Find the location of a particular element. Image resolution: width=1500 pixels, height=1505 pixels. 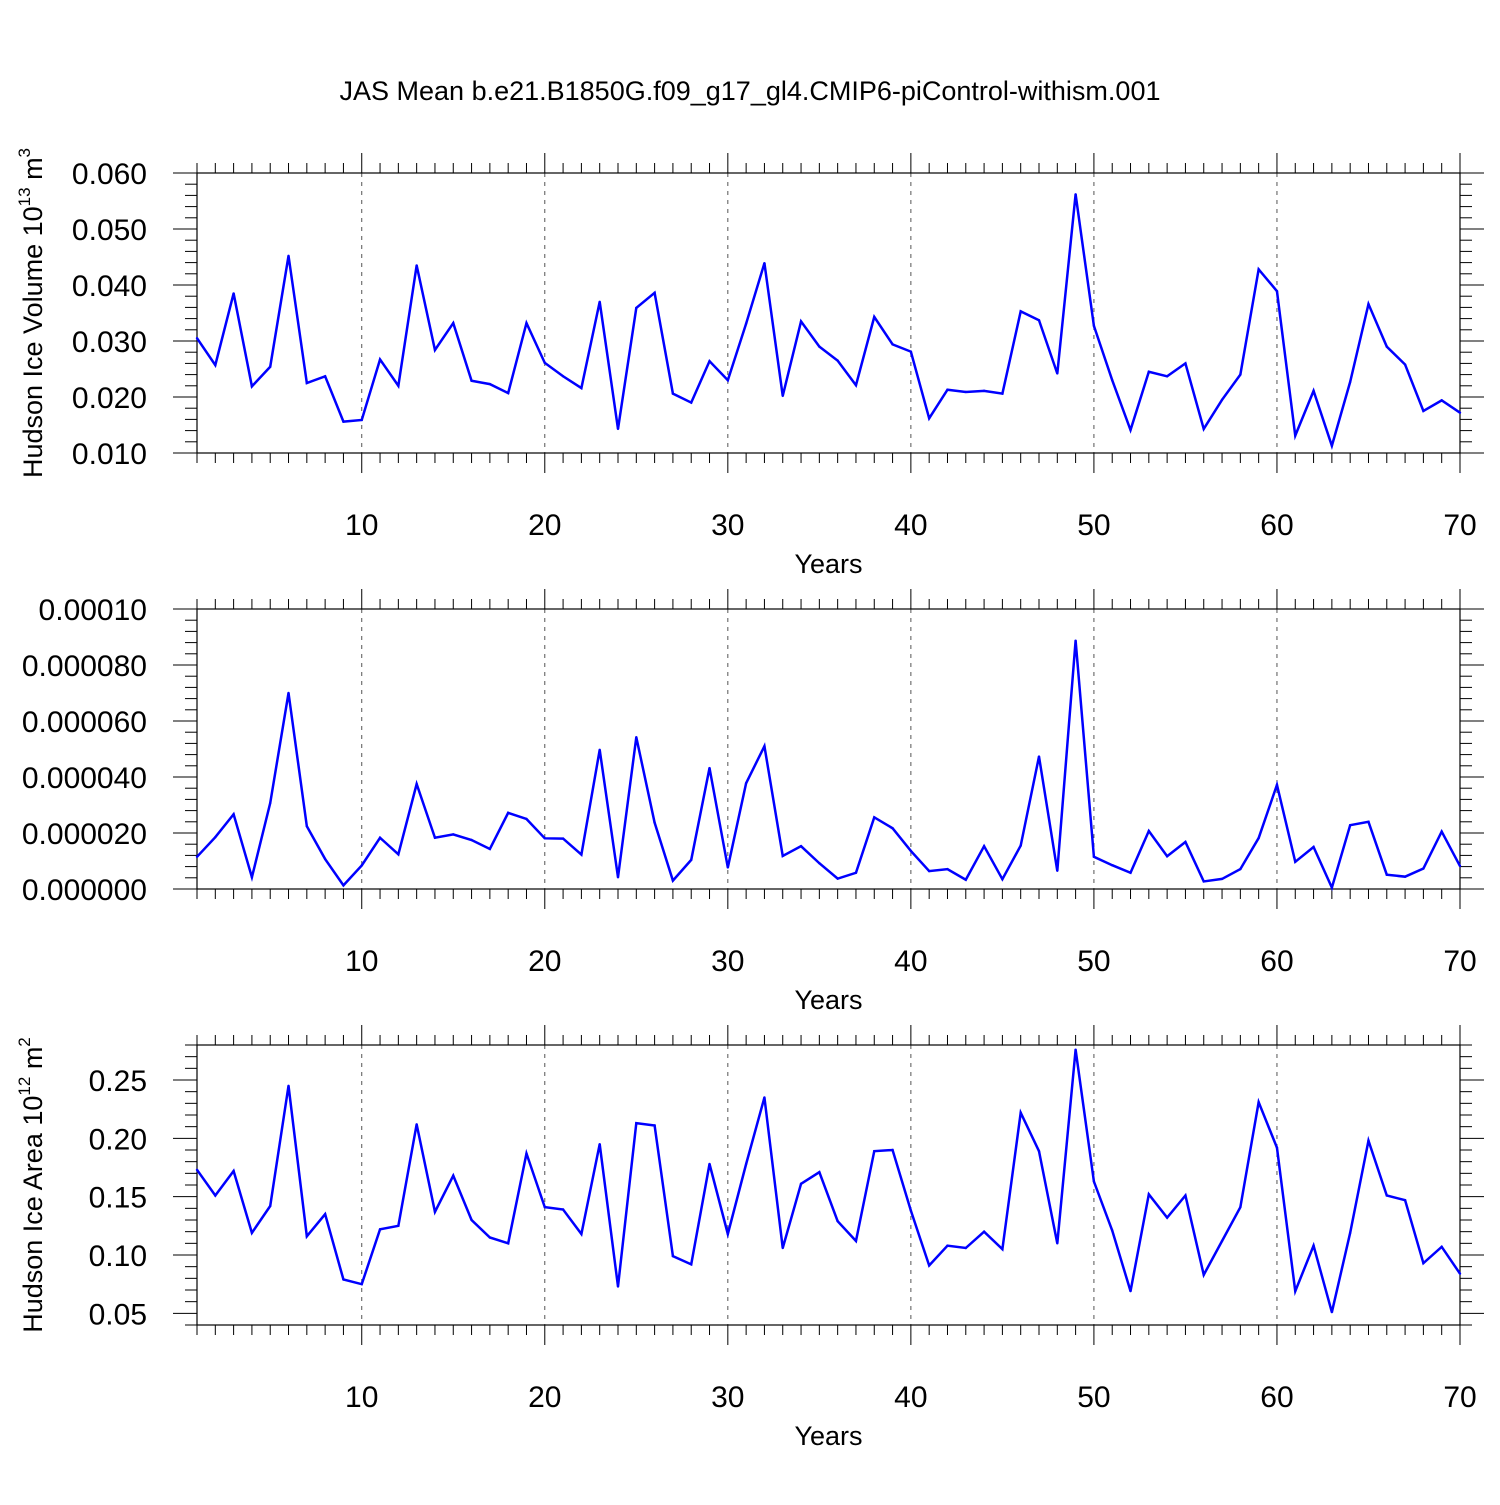

y-tick-label: 0.060 is located at coordinates (109, 174).